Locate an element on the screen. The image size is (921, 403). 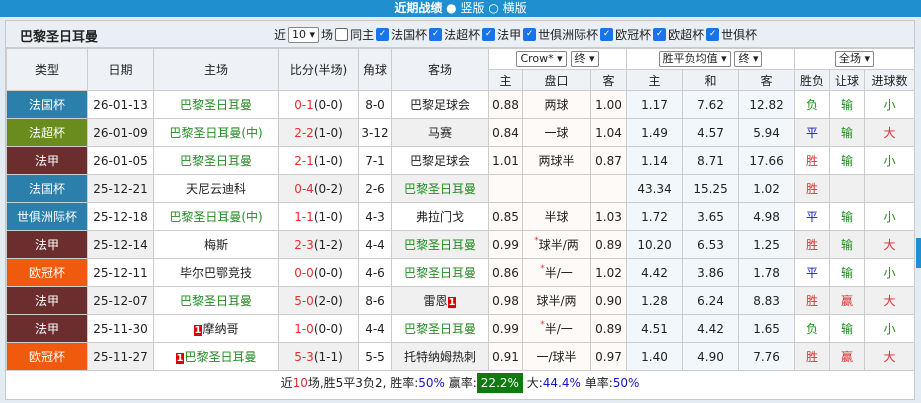
odds-home: 1.17 is located at coordinates (655, 104).